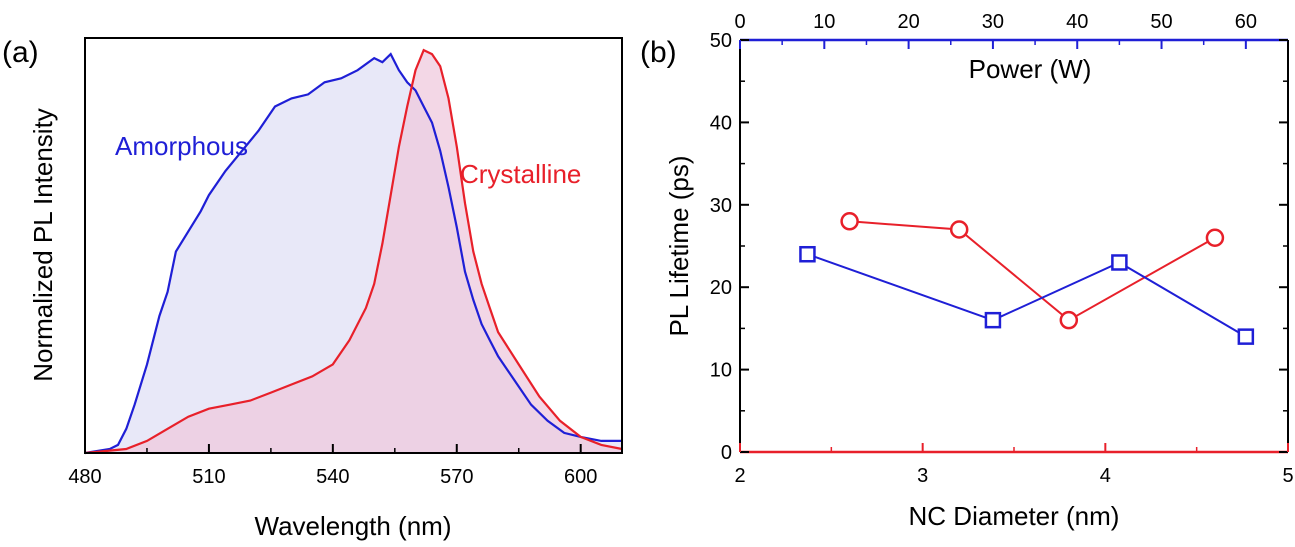 The height and width of the screenshot is (547, 1295). I want to click on panel-b-label: (b), so click(658, 52).